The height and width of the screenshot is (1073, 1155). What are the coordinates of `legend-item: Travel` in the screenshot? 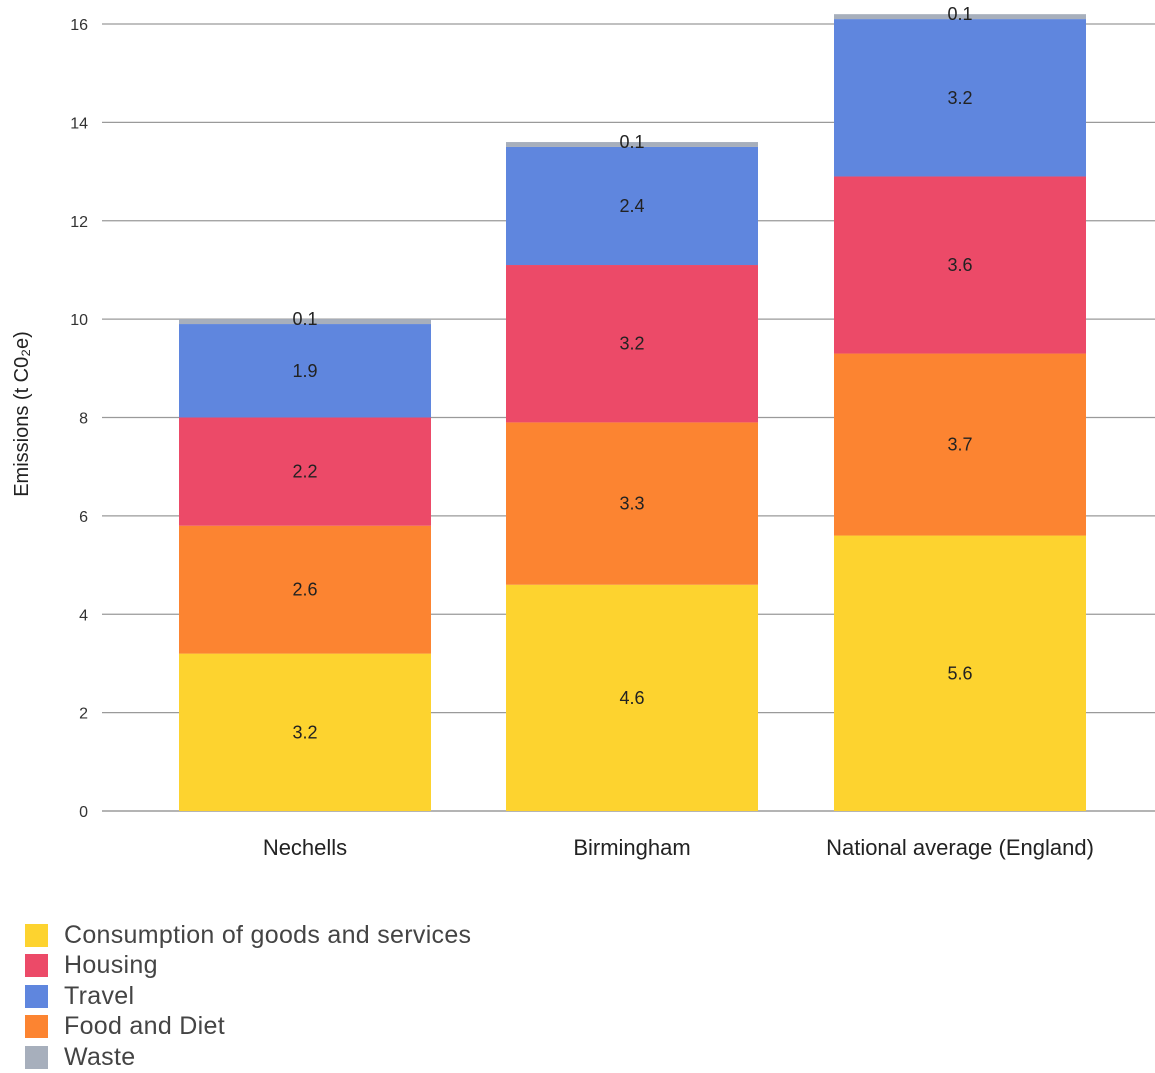 It's located at (248, 996).